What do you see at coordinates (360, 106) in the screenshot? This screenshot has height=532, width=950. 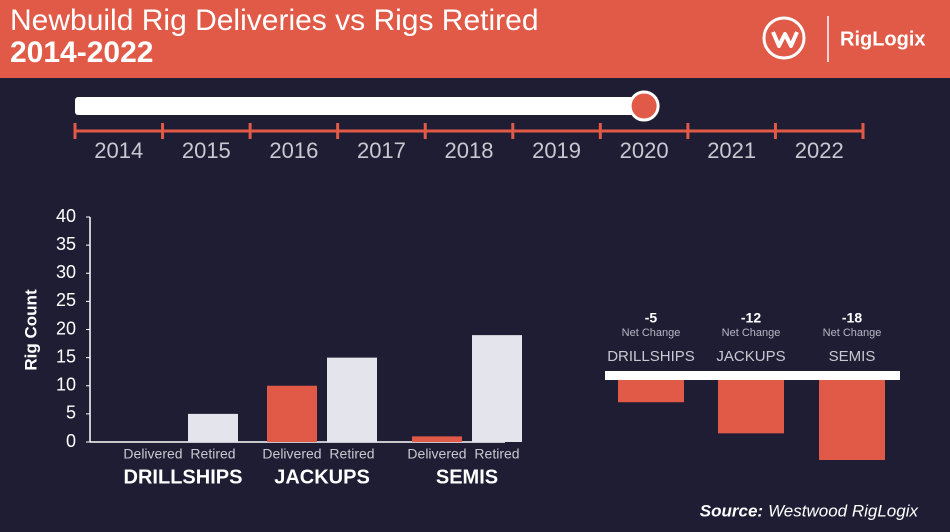 I see `timeline-progress` at bounding box center [360, 106].